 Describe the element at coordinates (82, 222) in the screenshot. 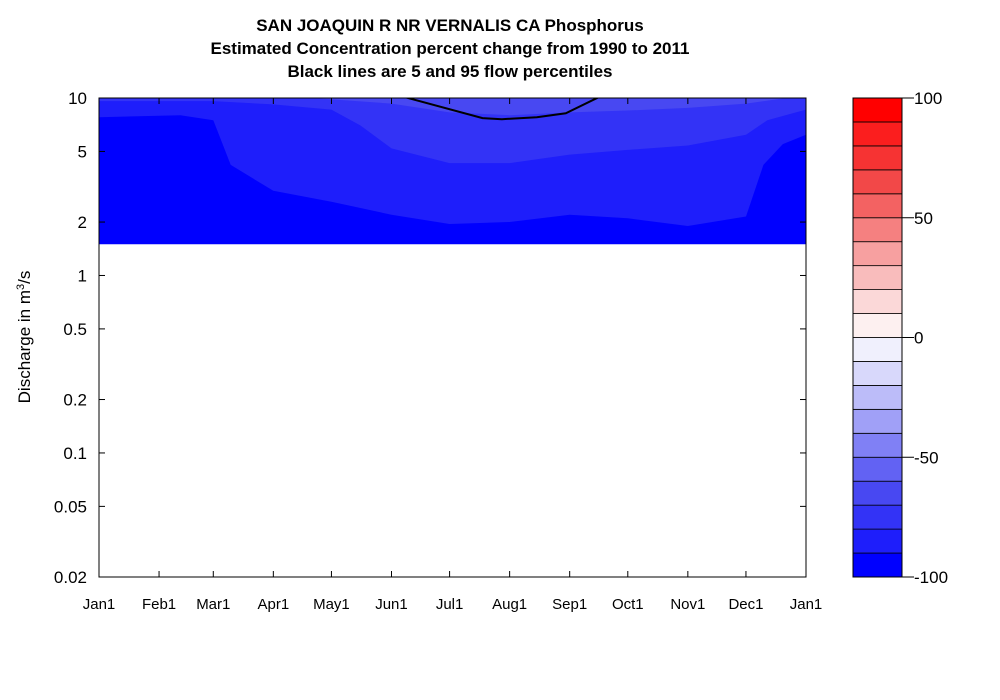

I see `y-tick-label: 2` at that location.